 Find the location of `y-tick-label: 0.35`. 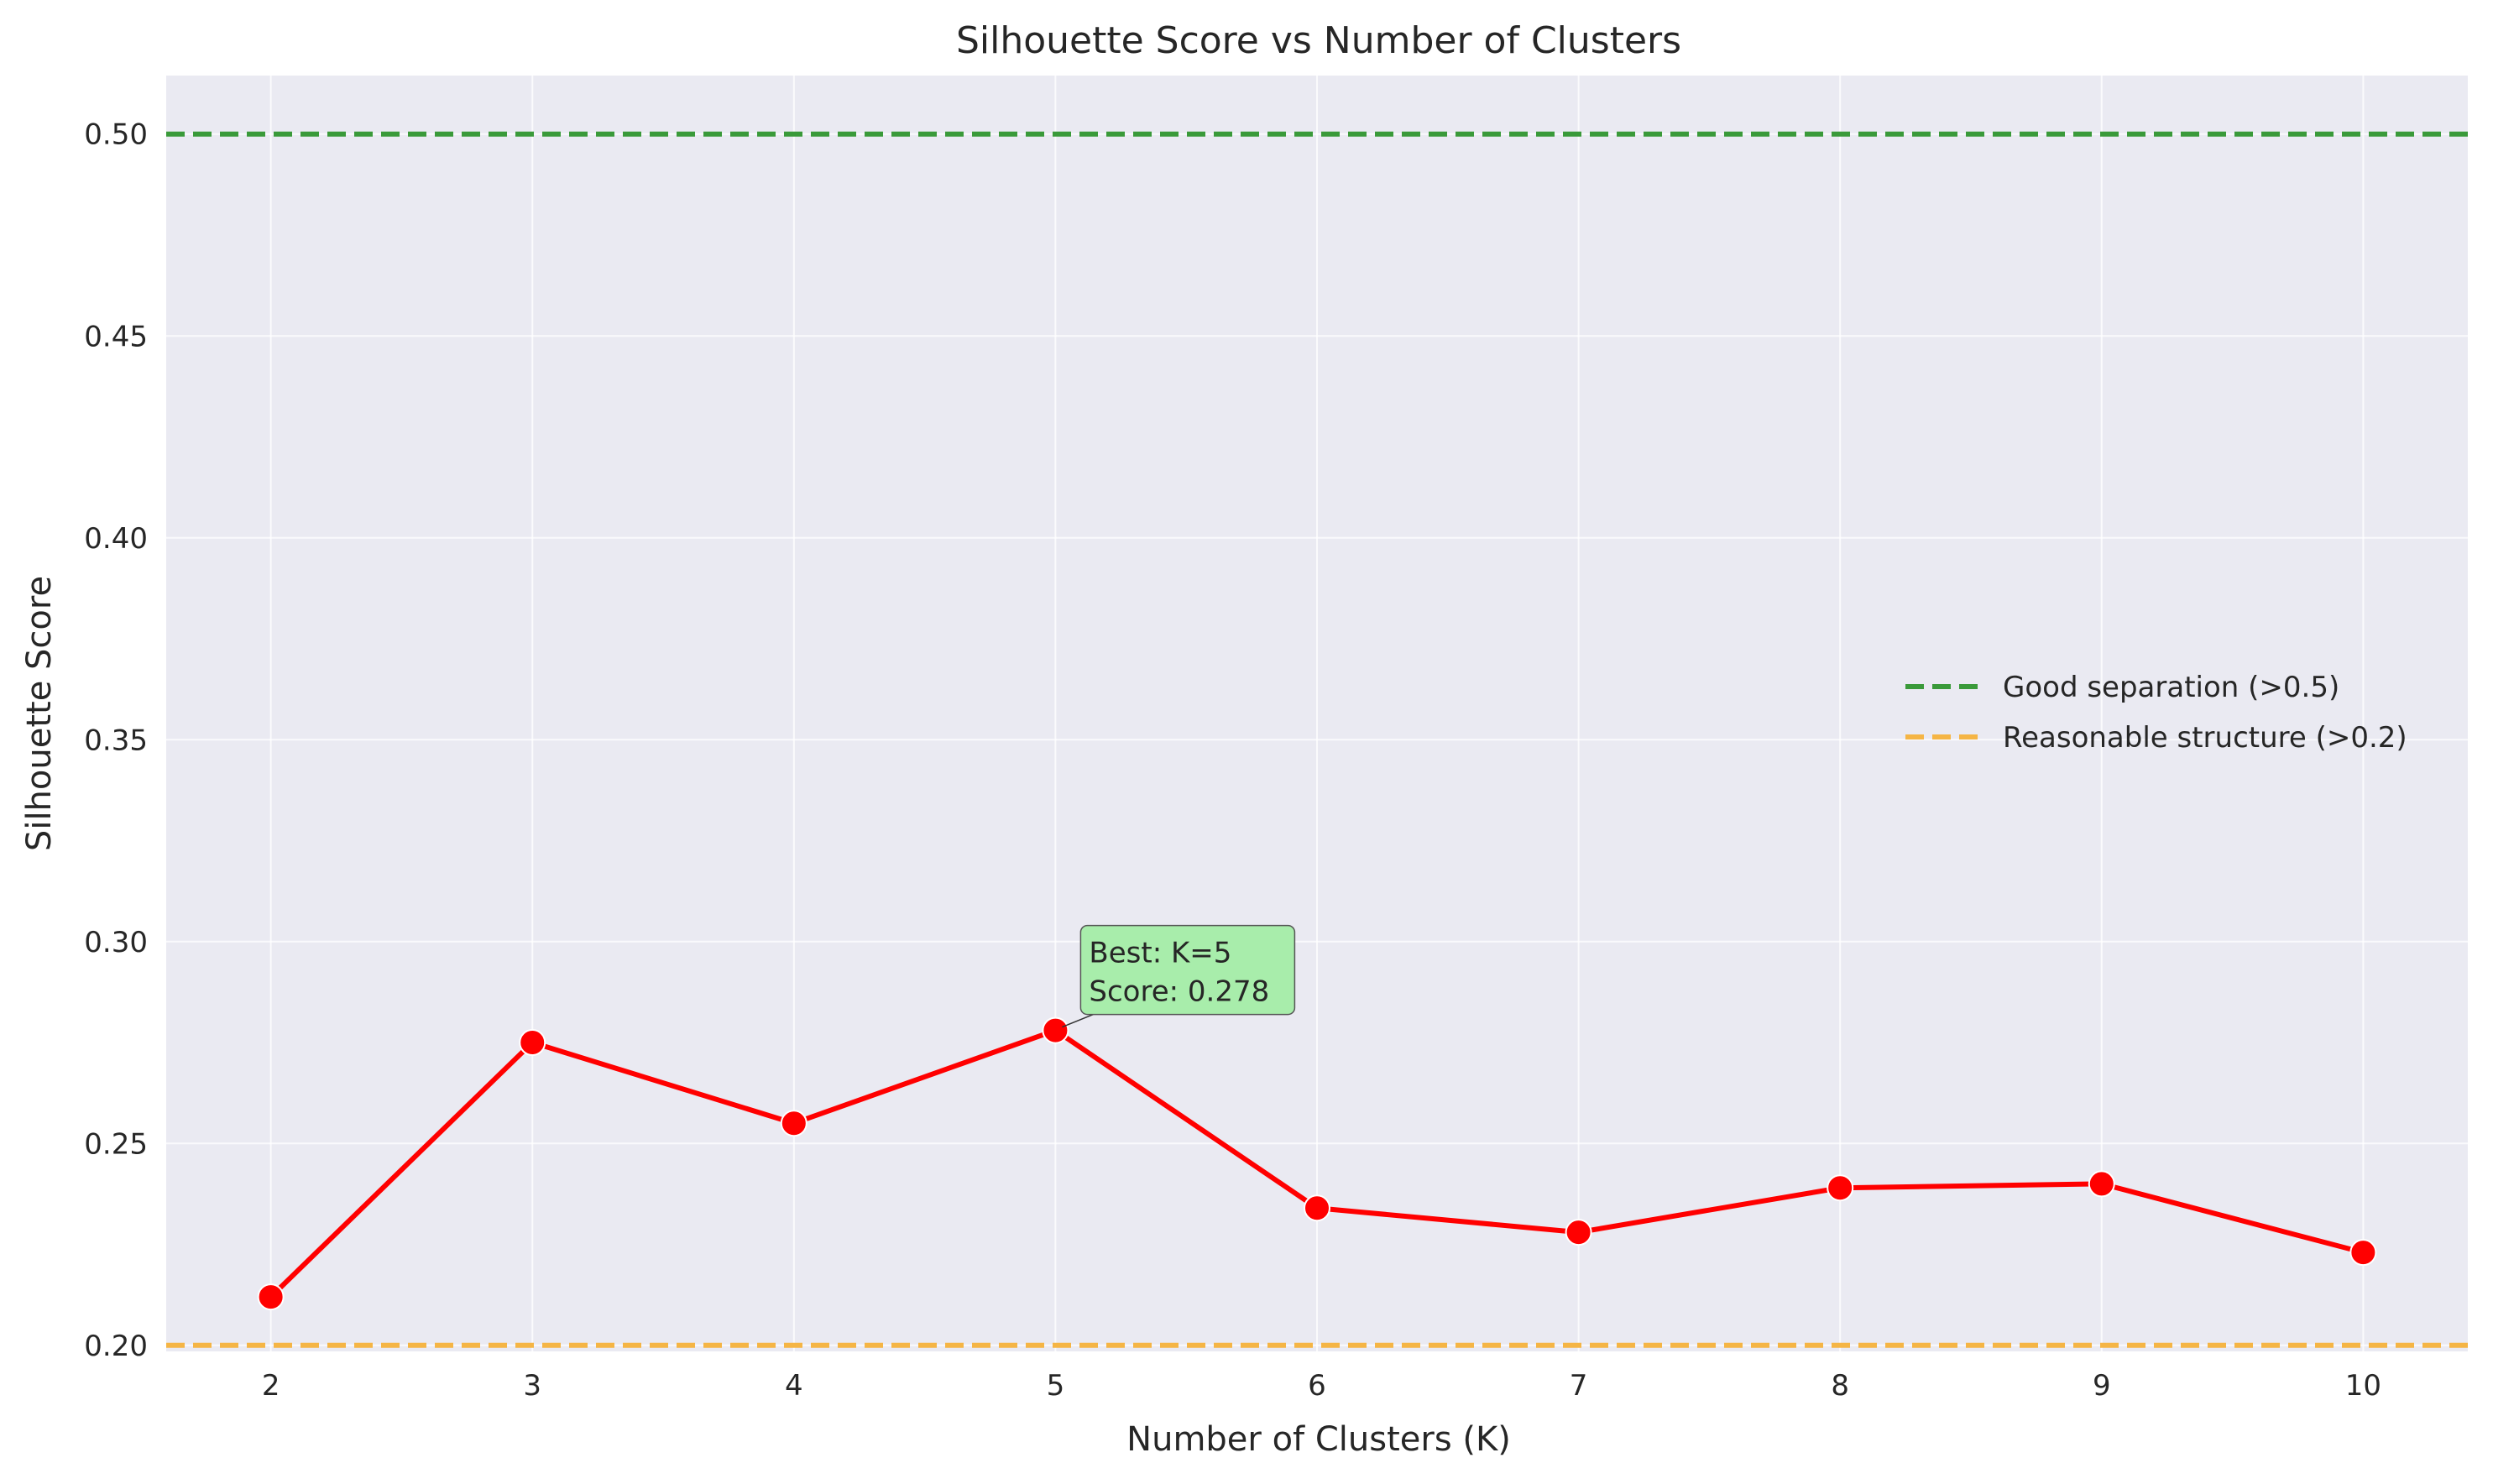

y-tick-label: 0.35 is located at coordinates (116, 740).